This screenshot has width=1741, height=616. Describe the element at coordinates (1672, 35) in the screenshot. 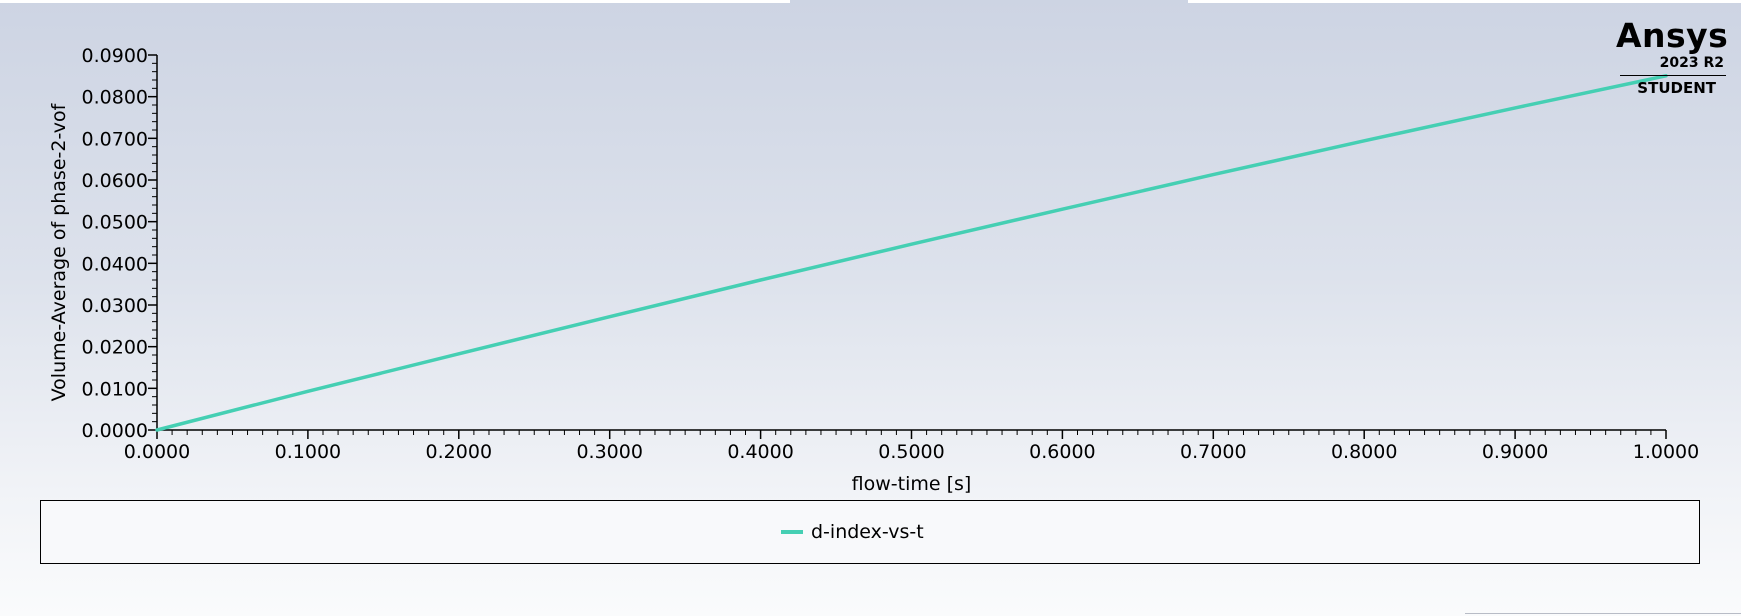

I see `logo-brand-text: Ansys` at that location.